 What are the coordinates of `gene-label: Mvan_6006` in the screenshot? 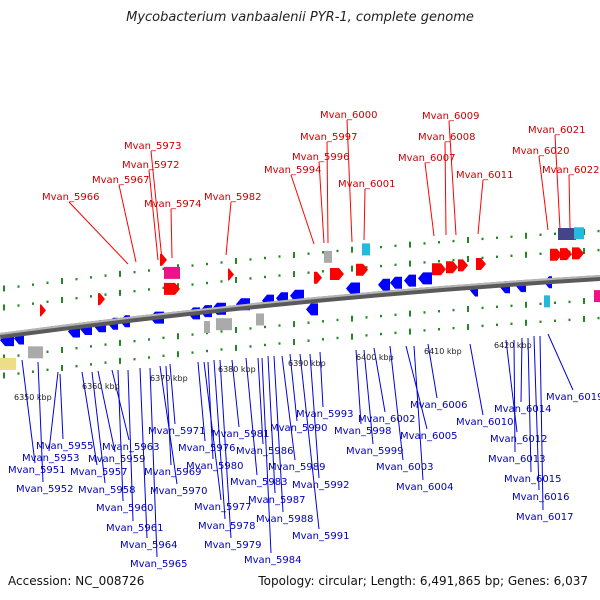 It's located at (438, 405).